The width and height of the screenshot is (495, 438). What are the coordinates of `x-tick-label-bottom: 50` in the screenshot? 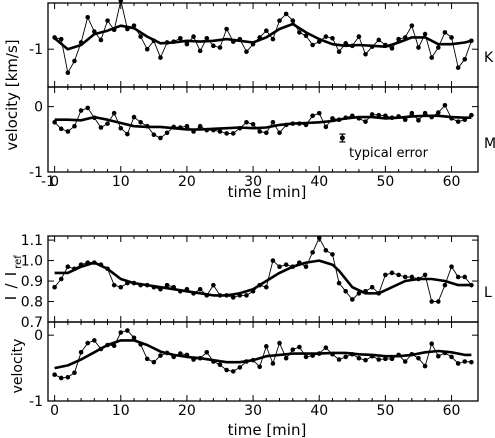 It's located at (385, 411).